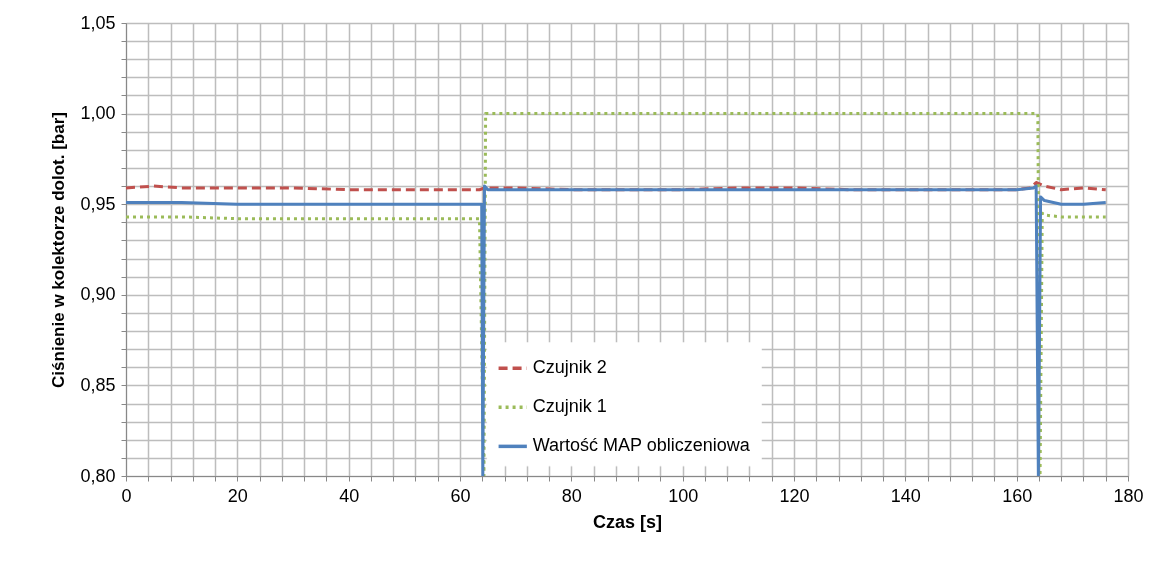 The width and height of the screenshot is (1162, 570). What do you see at coordinates (98, 203) in the screenshot?
I see `y-tick-label: 0,95` at bounding box center [98, 203].